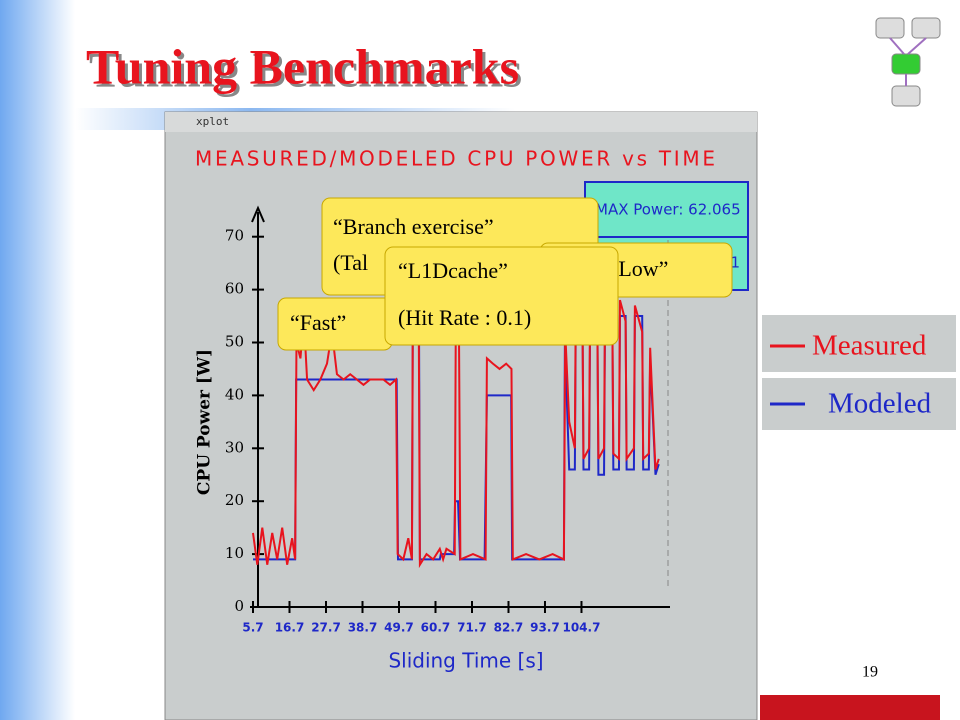 The image size is (960, 720). I want to click on y-tick-label: 50, so click(234, 342).